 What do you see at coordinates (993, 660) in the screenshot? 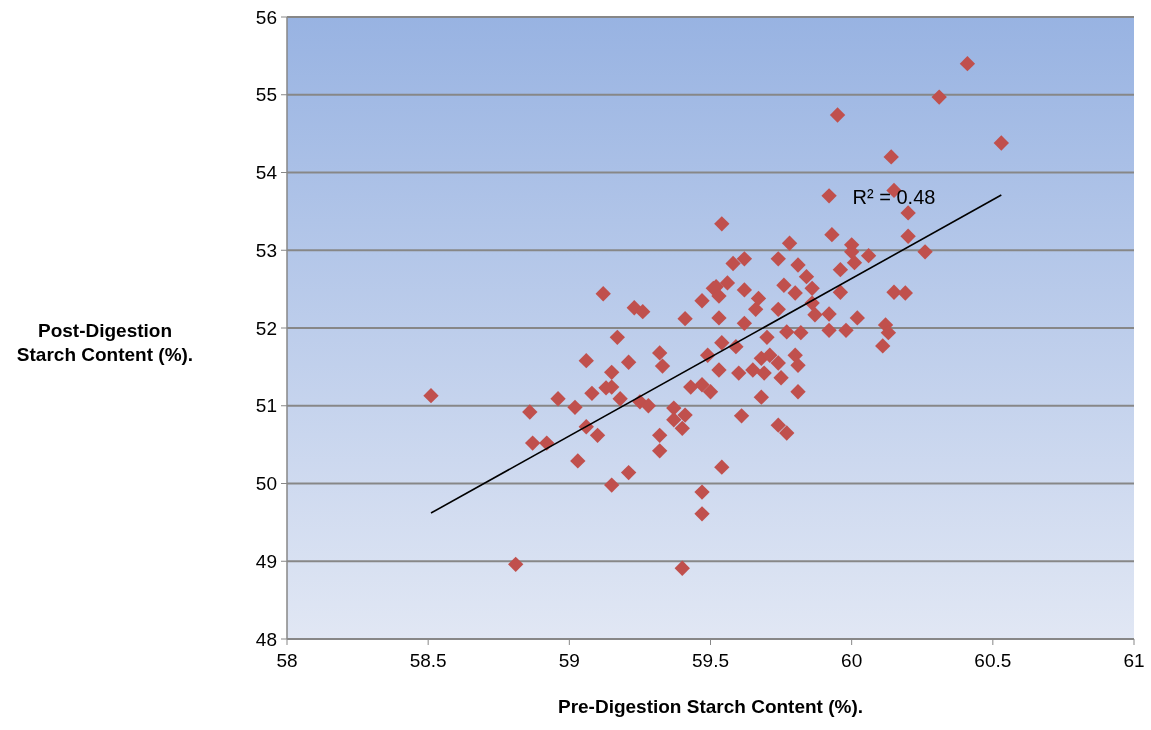
I see `x-tick-label: 60.5` at bounding box center [993, 660].